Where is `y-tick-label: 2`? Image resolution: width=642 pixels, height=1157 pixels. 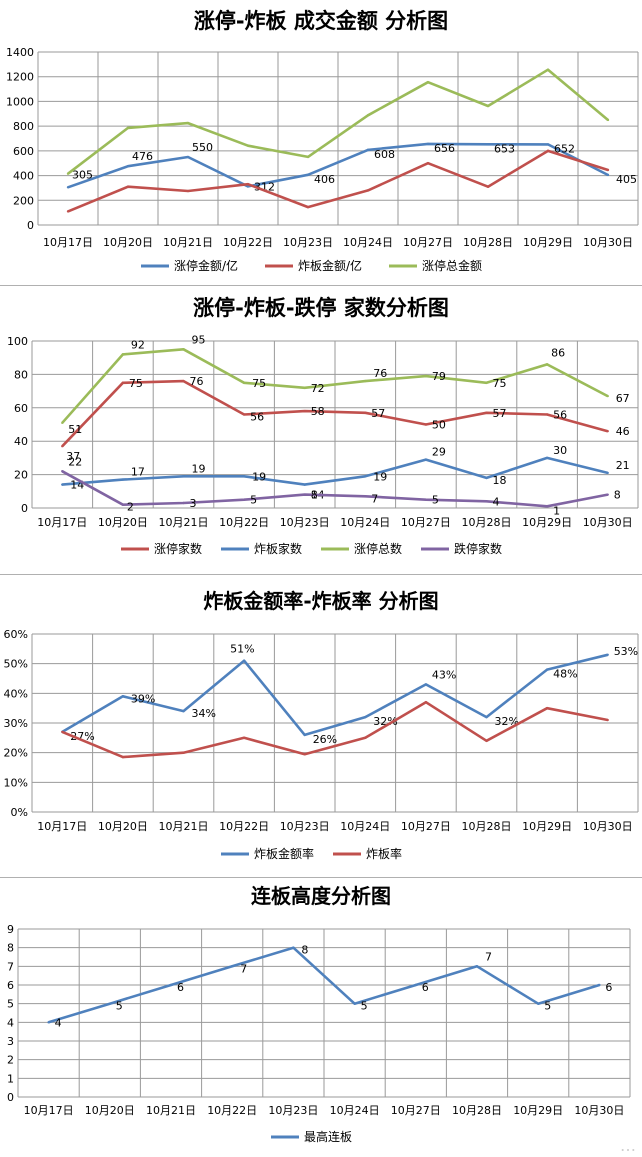
y-tick-label: 2 is located at coordinates (10, 1060).